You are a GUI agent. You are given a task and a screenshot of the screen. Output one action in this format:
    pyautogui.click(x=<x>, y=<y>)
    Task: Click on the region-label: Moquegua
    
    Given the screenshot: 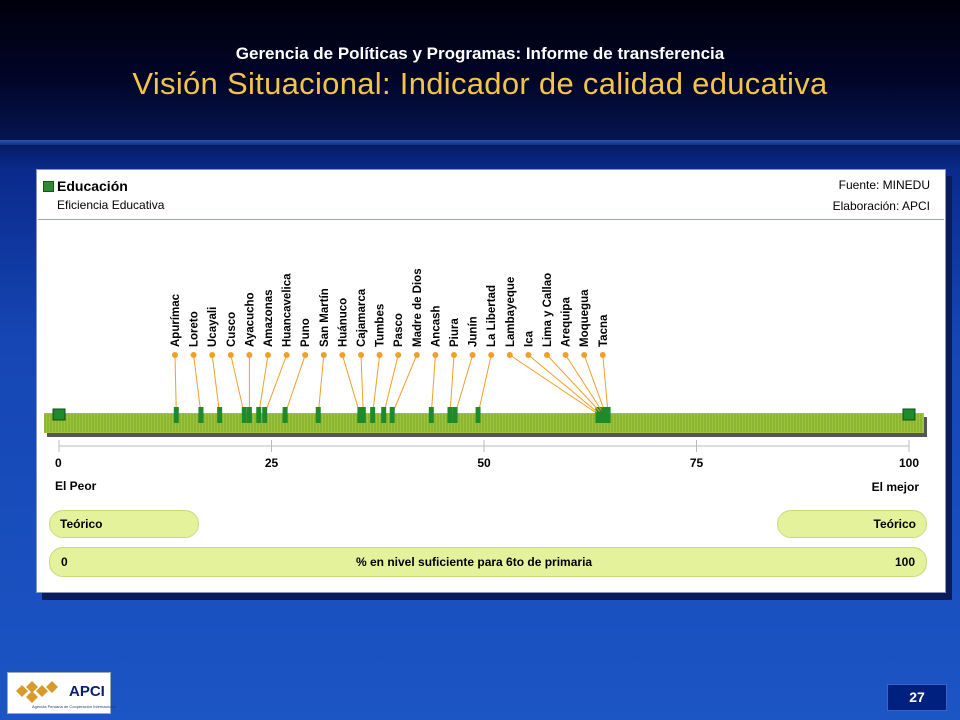 What is the action you would take?
    pyautogui.click(x=585, y=318)
    